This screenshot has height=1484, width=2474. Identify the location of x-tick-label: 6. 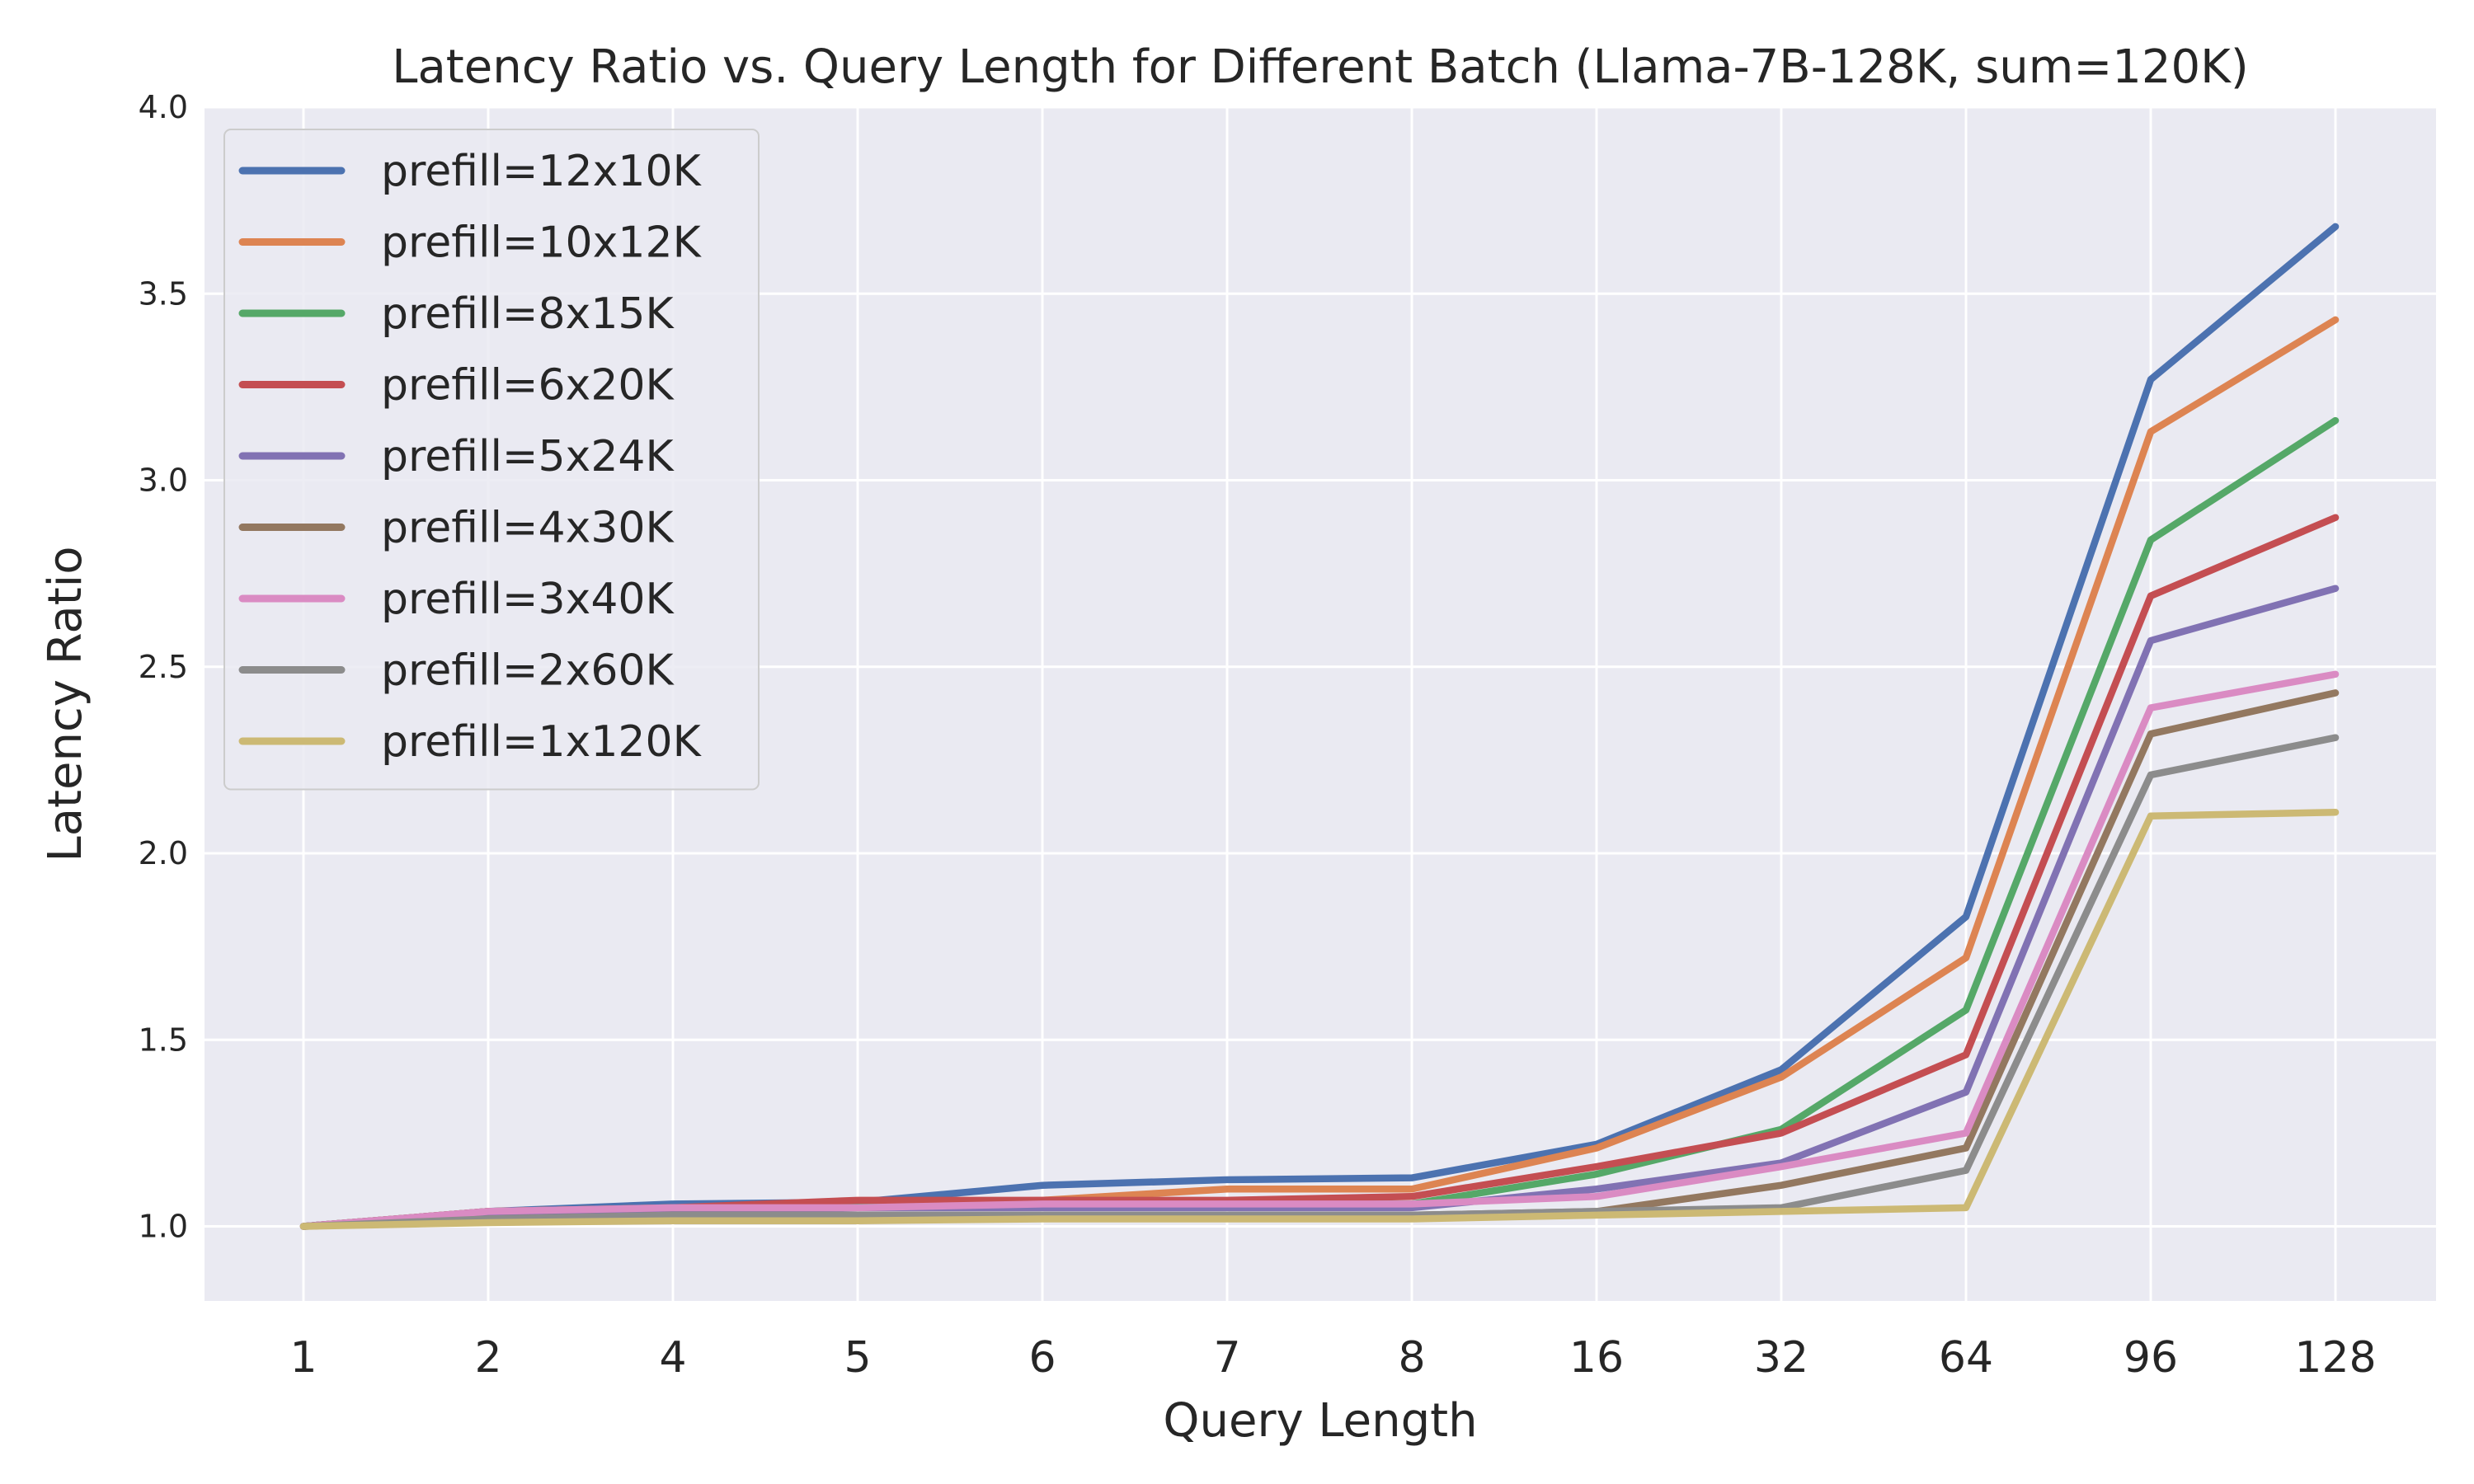
(1042, 1358).